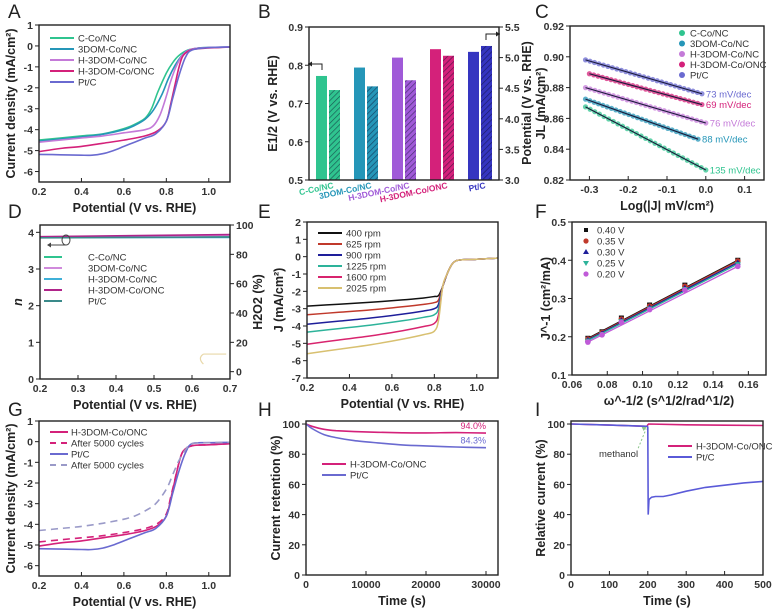  I want to click on y-axis-label: J^-1 (cm²/mA), so click(546, 298).